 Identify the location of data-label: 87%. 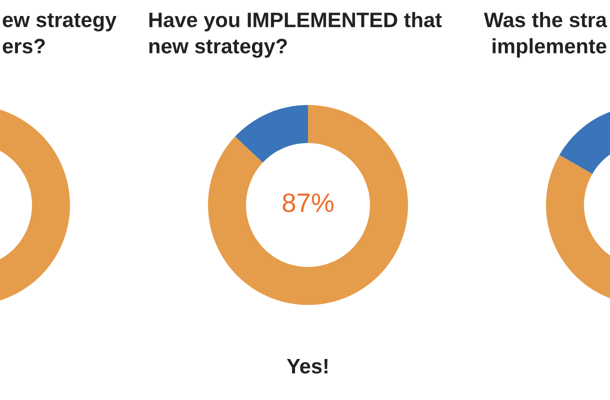
(308, 202).